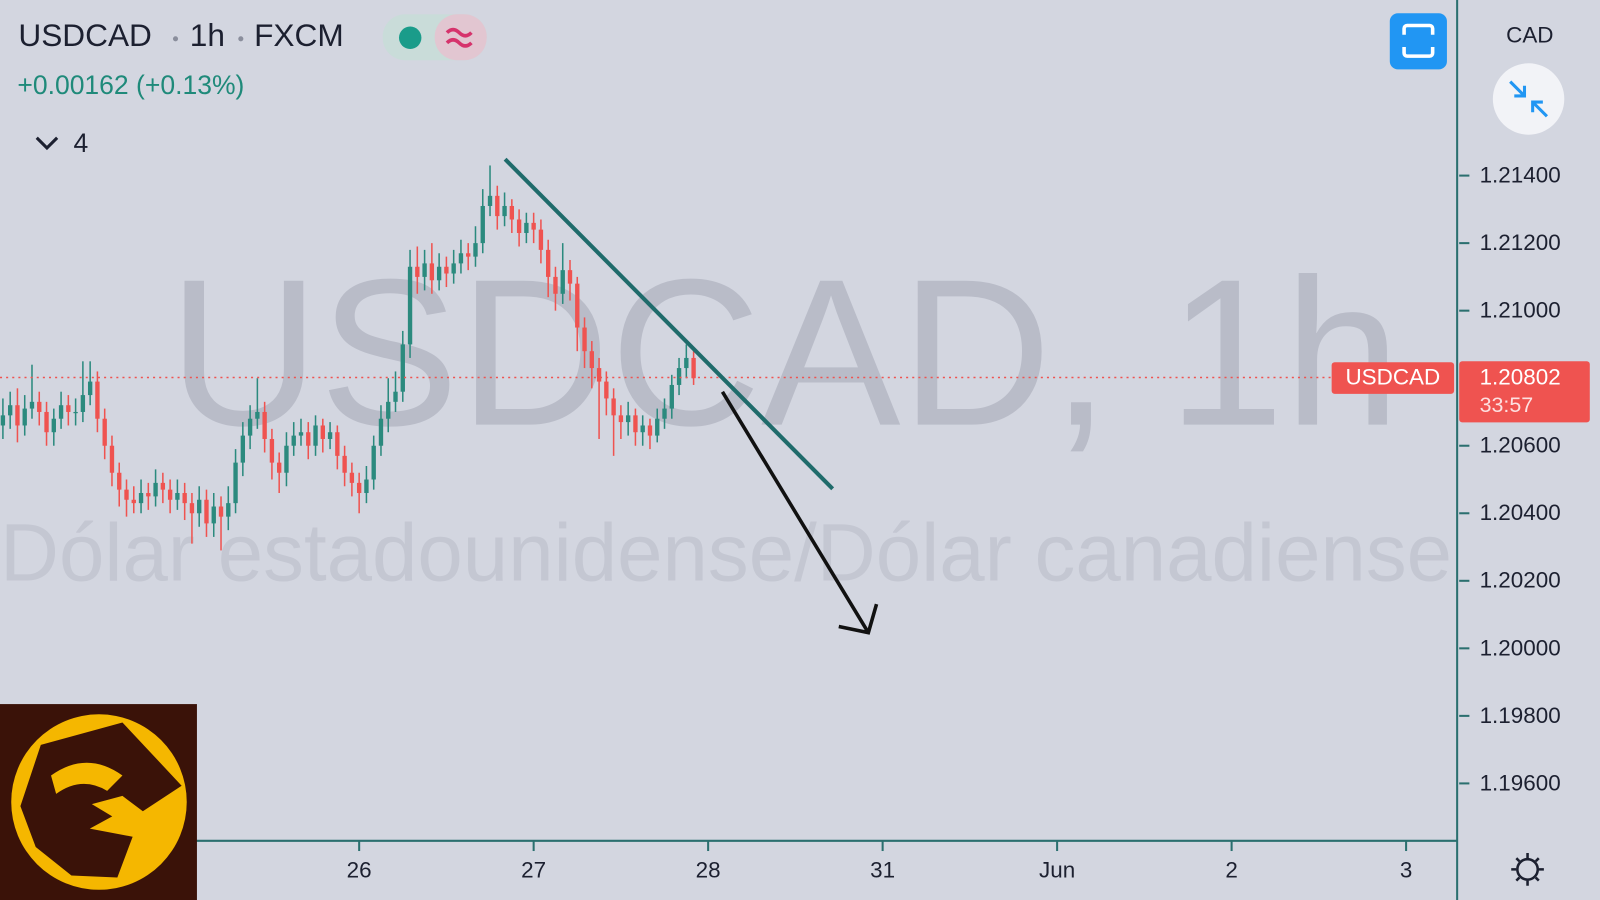 This screenshot has height=900, width=1600. I want to click on collapse-button, so click(1528, 99).